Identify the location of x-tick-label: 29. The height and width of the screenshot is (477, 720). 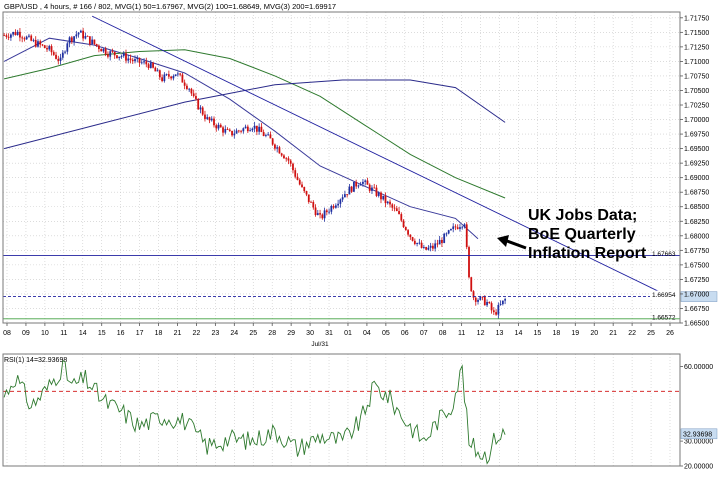
(291, 333).